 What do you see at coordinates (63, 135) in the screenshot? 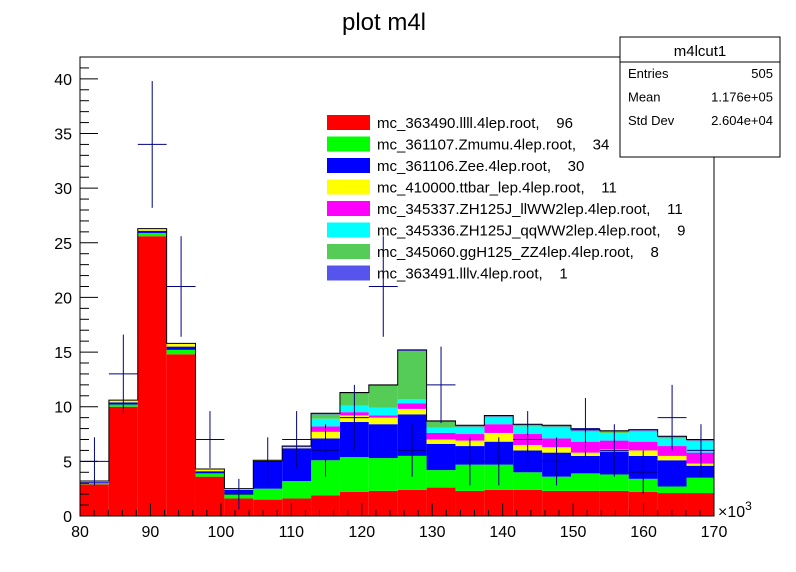
I see `y-tick-label: 35` at bounding box center [63, 135].